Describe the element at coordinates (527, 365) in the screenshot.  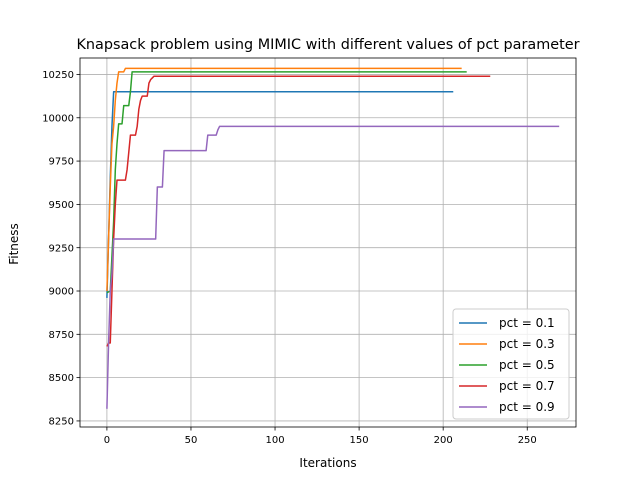
I see `legend-label: pct = 0.5` at that location.